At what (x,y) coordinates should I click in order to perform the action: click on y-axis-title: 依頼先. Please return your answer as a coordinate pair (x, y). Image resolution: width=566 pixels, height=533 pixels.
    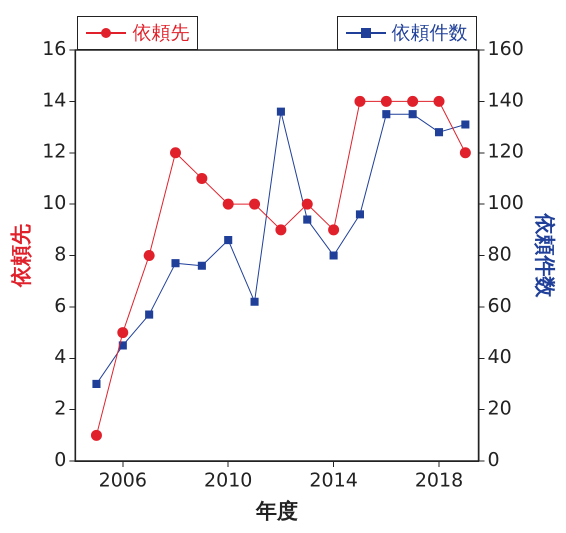
    Looking at the image, I should click on (21, 256).